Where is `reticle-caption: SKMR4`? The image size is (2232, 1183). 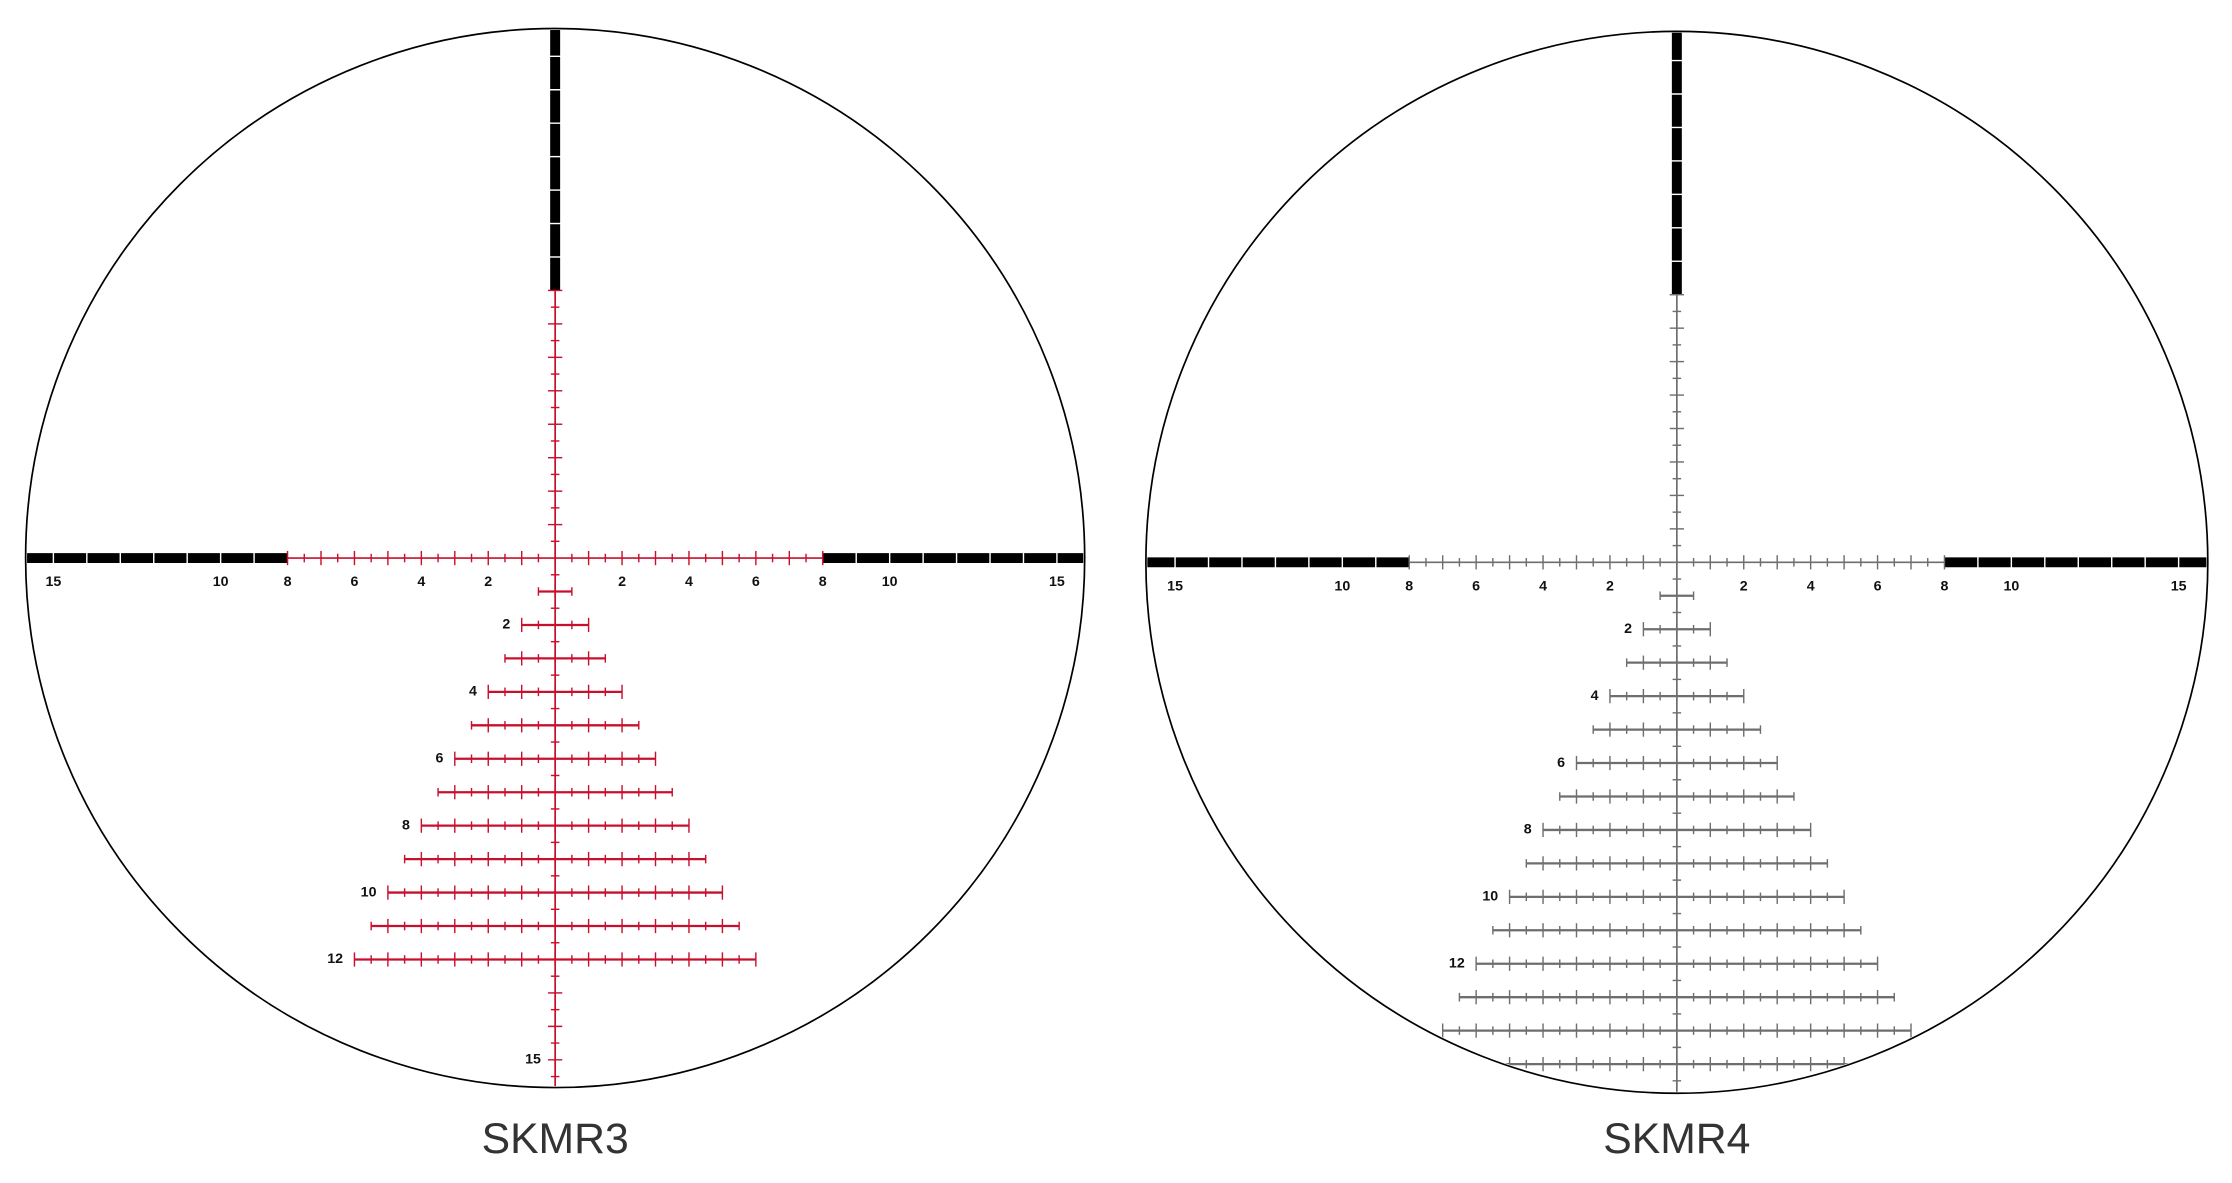 reticle-caption: SKMR4 is located at coordinates (1676, 1139).